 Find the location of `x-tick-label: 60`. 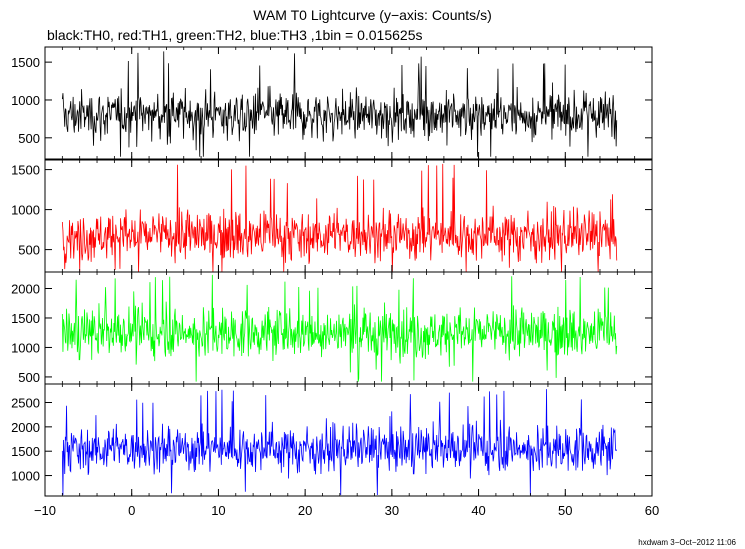

x-tick-label: 60 is located at coordinates (652, 510).